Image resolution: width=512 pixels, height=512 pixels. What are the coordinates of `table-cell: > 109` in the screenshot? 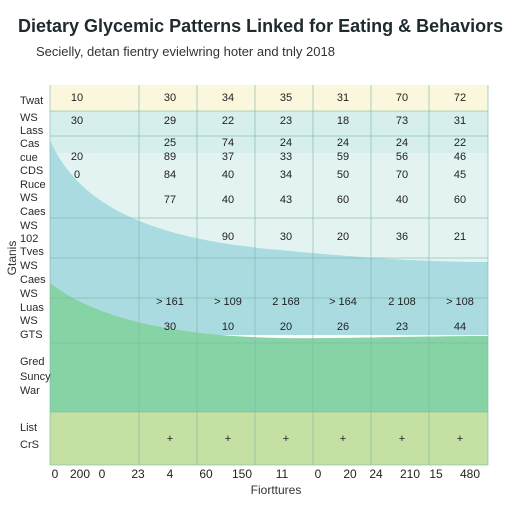 It's located at (228, 302).